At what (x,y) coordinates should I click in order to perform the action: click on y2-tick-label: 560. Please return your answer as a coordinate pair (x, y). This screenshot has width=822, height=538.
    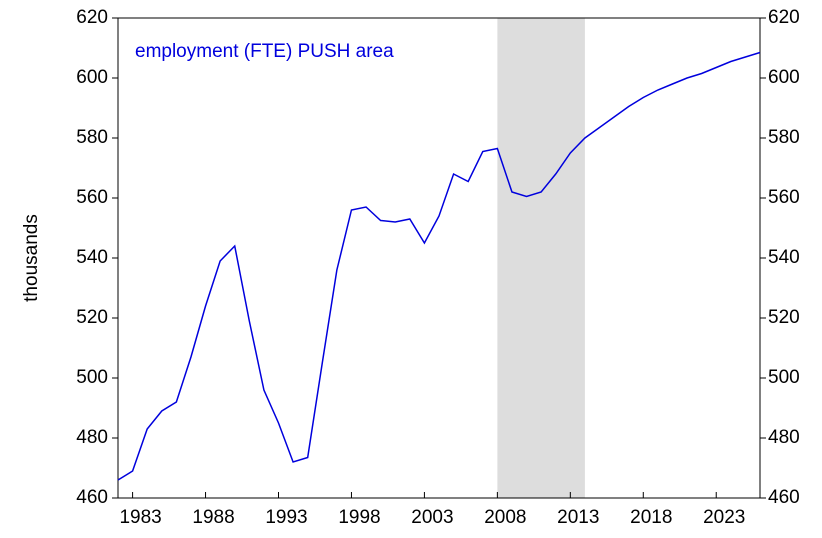
    Looking at the image, I should click on (784, 197).